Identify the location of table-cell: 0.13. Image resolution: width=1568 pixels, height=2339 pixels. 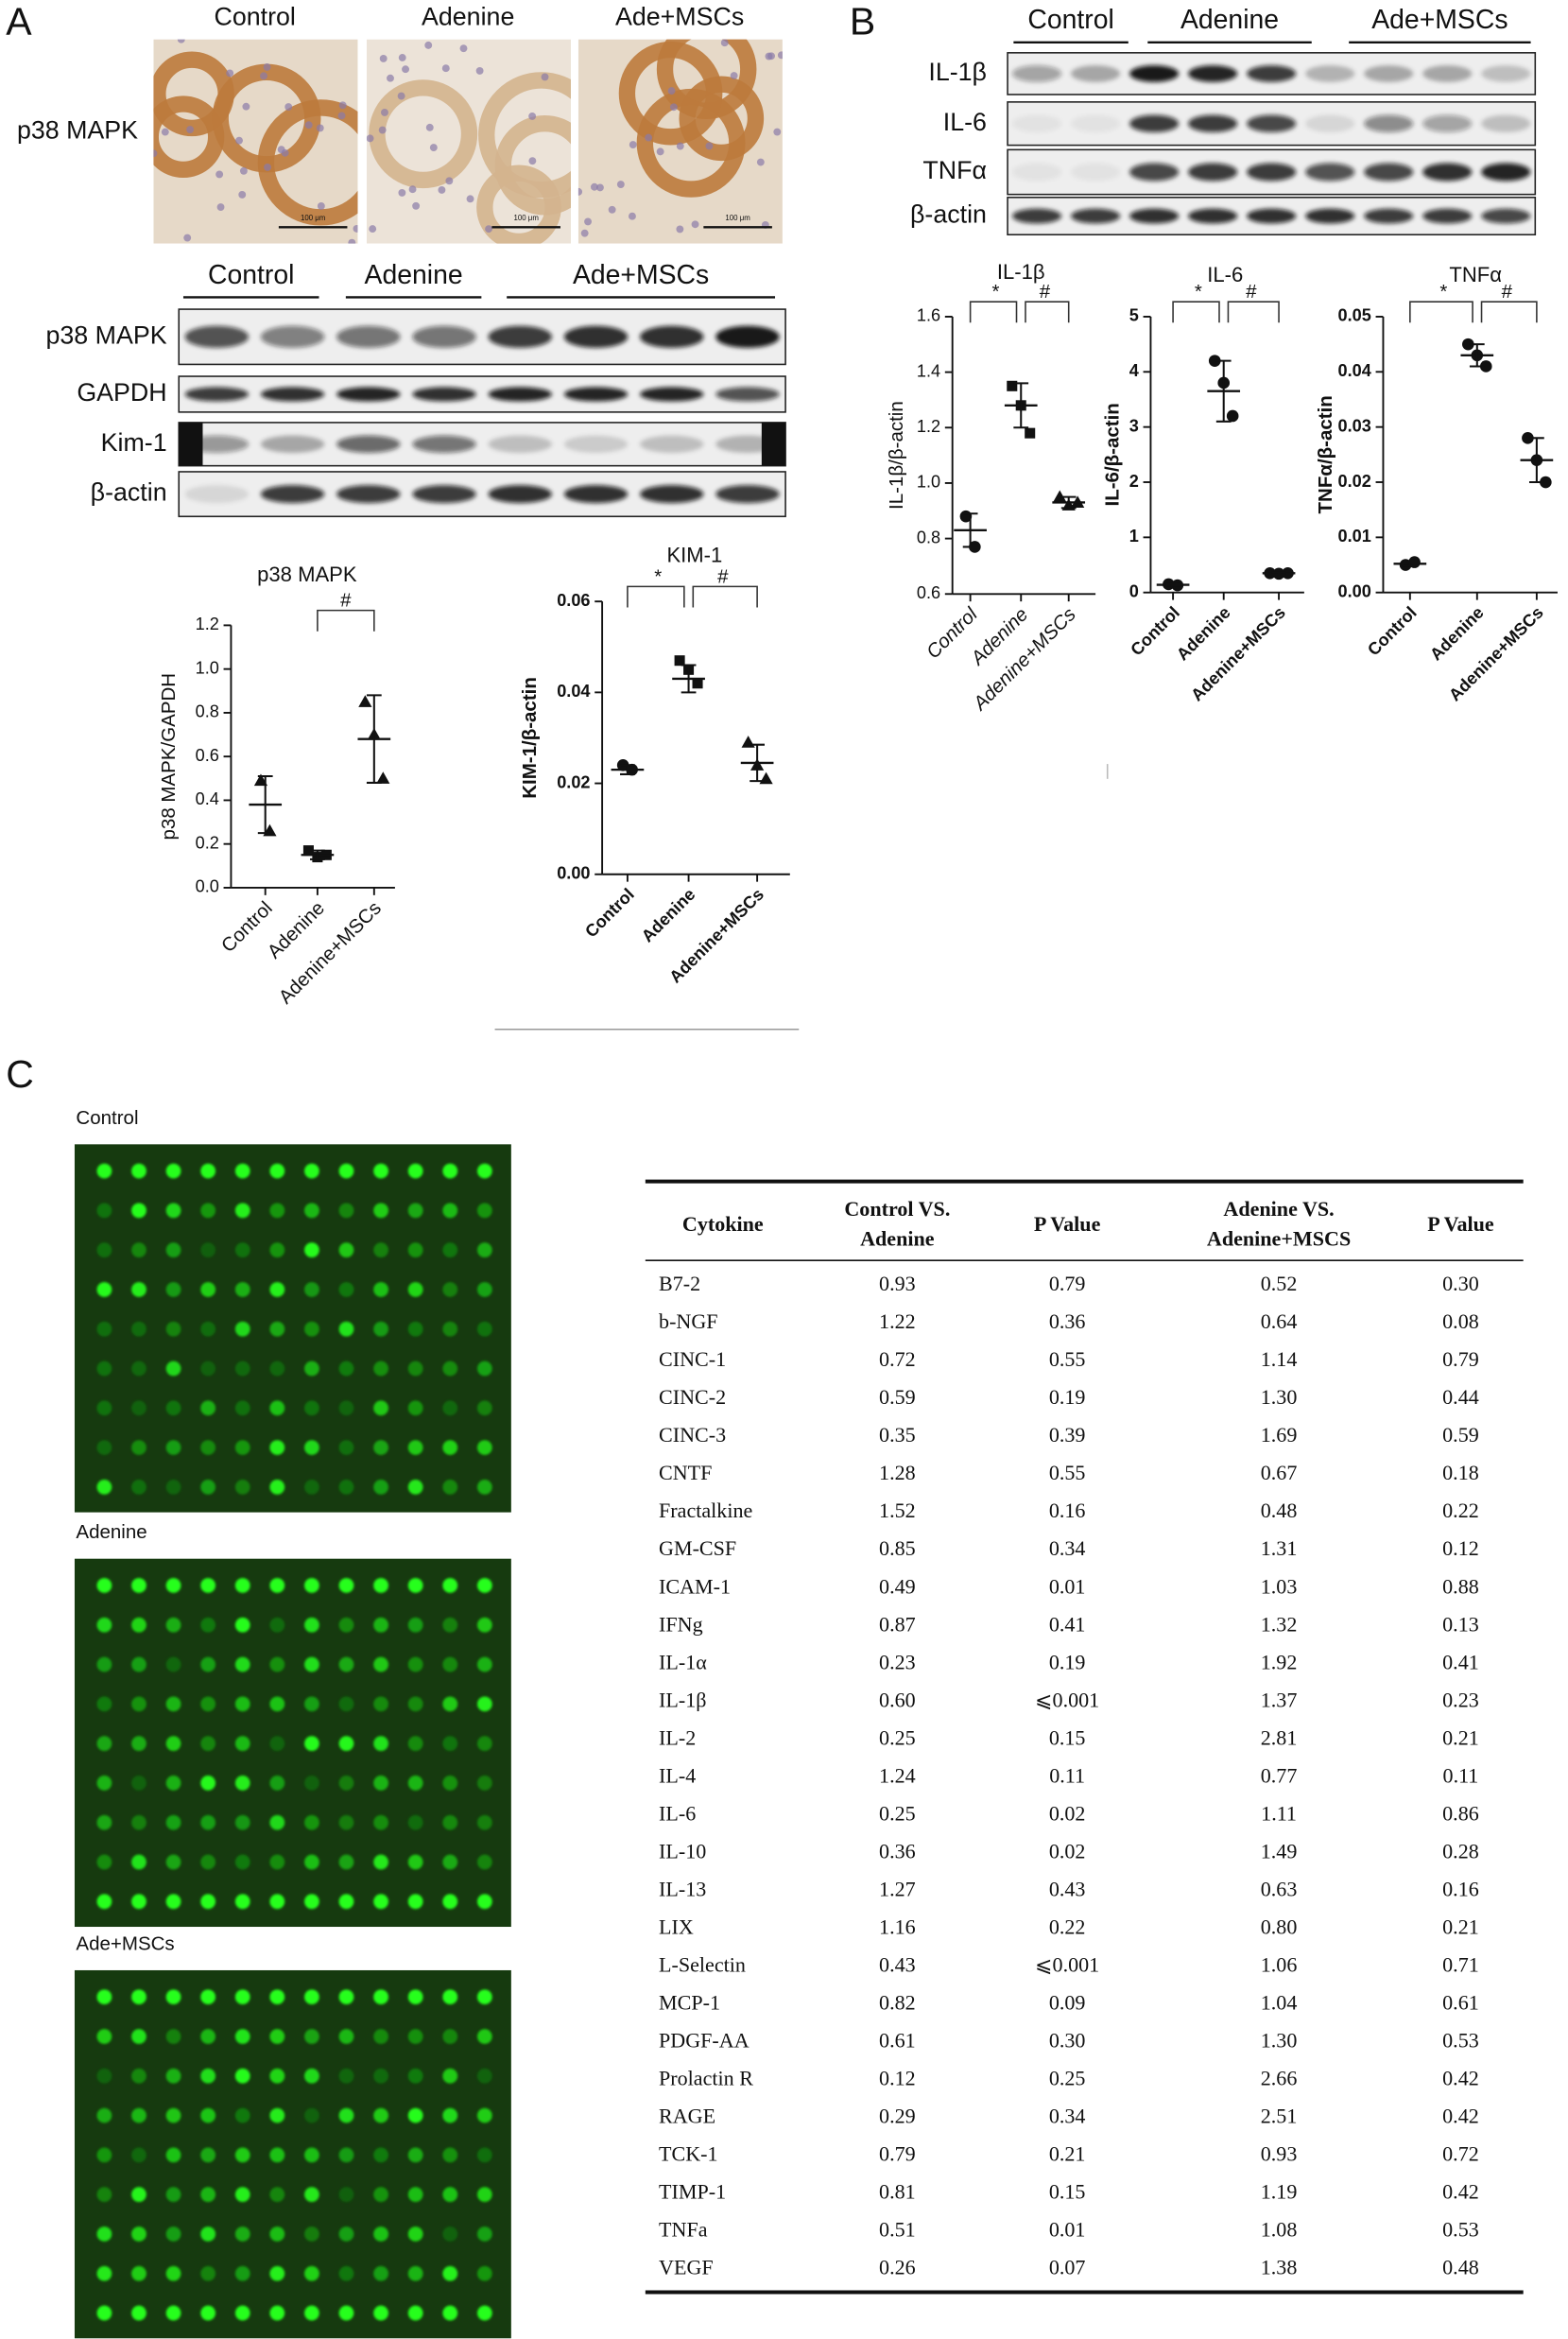
(1460, 1624).